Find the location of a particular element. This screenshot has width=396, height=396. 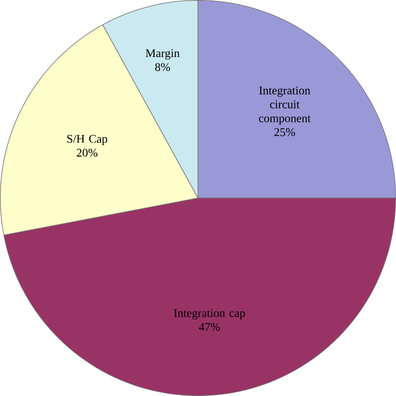

data-label: 20% is located at coordinates (87, 152).